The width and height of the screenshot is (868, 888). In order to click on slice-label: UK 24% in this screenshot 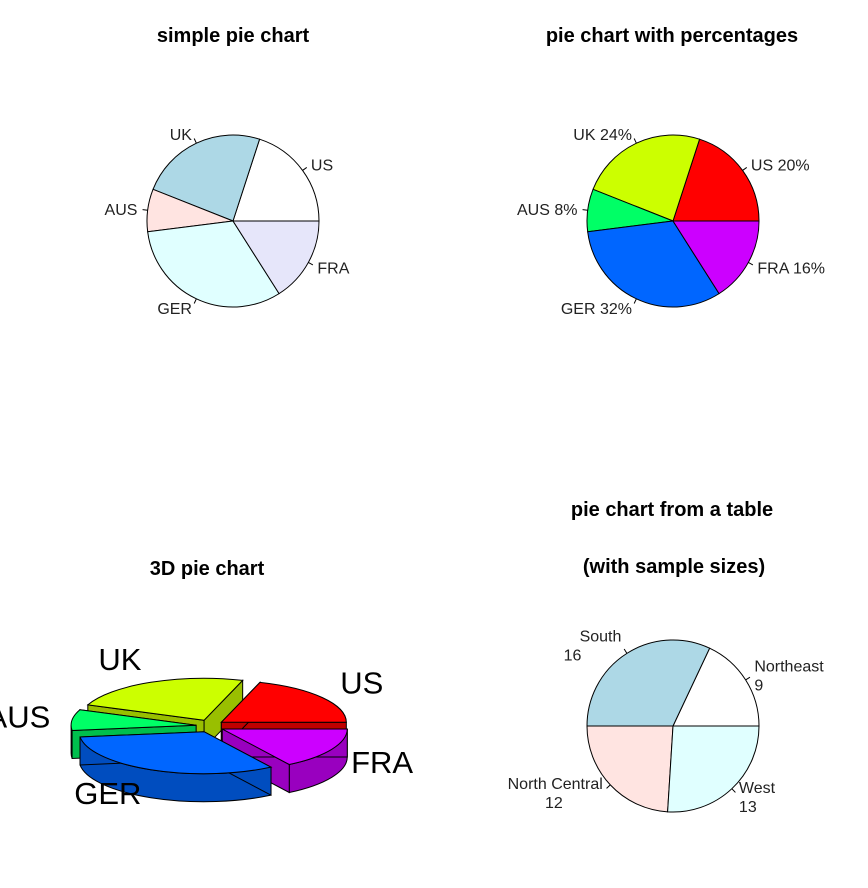, I will do `click(602, 135)`.